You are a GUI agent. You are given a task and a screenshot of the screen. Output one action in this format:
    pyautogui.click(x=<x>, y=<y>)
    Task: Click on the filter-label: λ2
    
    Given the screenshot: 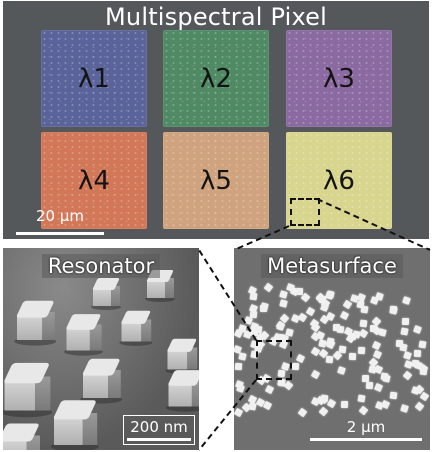 What is the action you would take?
    pyautogui.click(x=216, y=78)
    